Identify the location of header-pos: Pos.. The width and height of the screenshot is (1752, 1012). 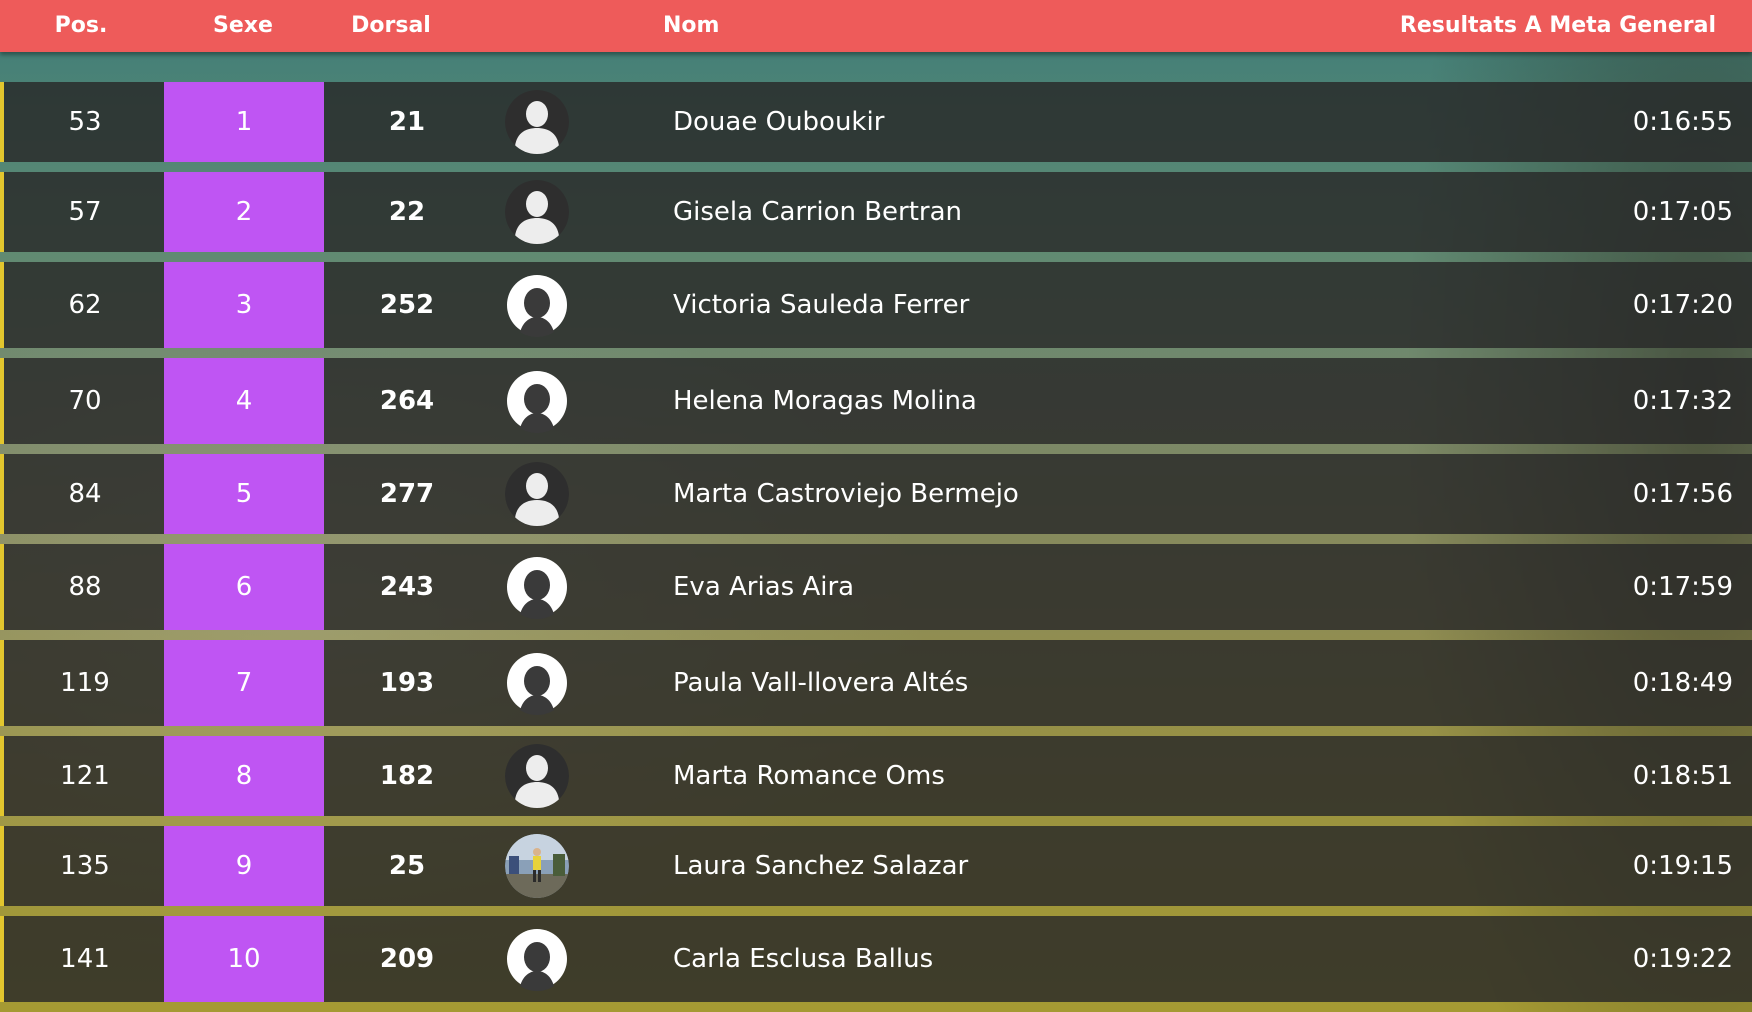
(81, 25).